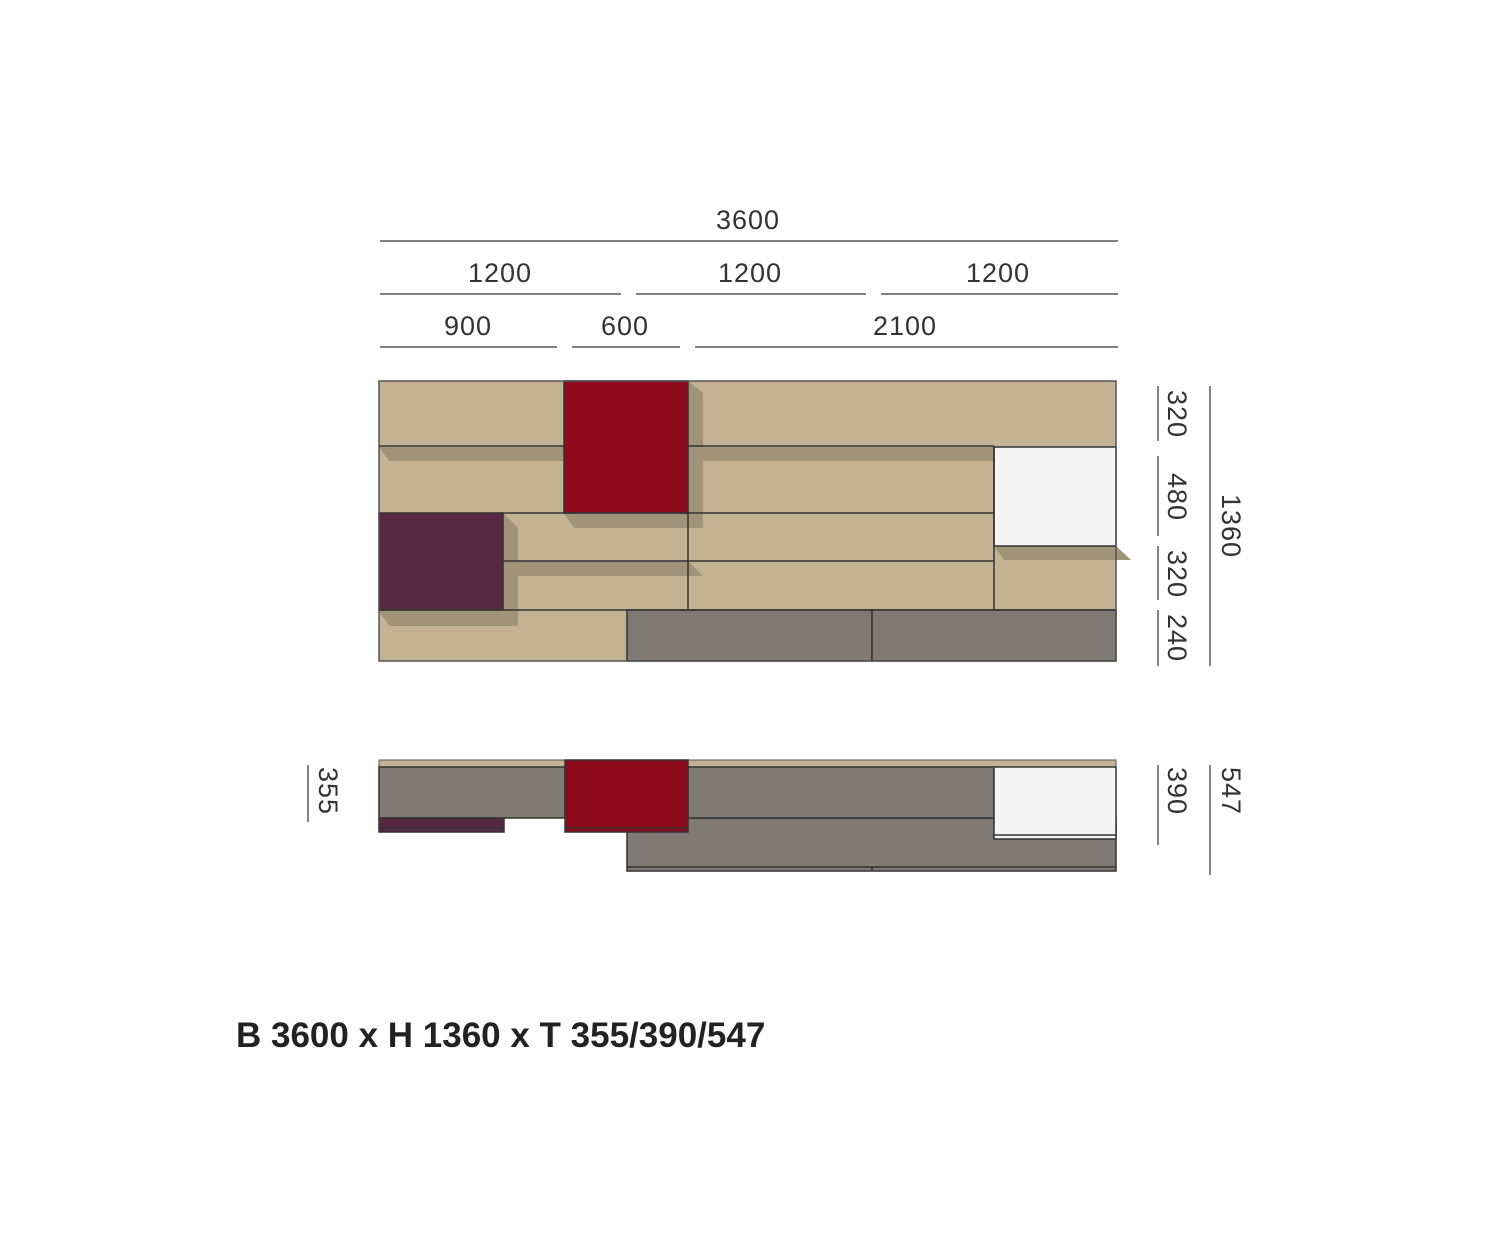 The width and height of the screenshot is (1500, 1250). I want to click on total-height-label: 1360, so click(1231, 526).